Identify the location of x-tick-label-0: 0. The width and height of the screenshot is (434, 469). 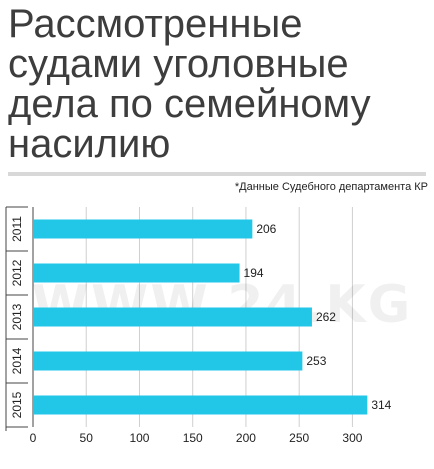
(33, 438).